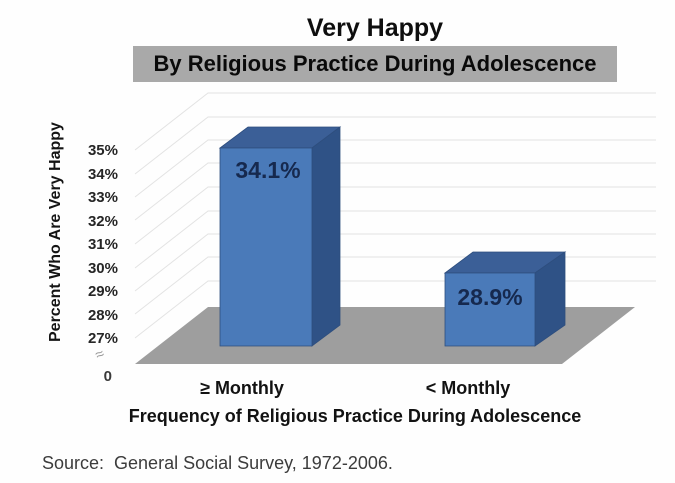 Image resolution: width=675 pixels, height=483 pixels. What do you see at coordinates (103, 338) in the screenshot?
I see `y-tick: 27%` at bounding box center [103, 338].